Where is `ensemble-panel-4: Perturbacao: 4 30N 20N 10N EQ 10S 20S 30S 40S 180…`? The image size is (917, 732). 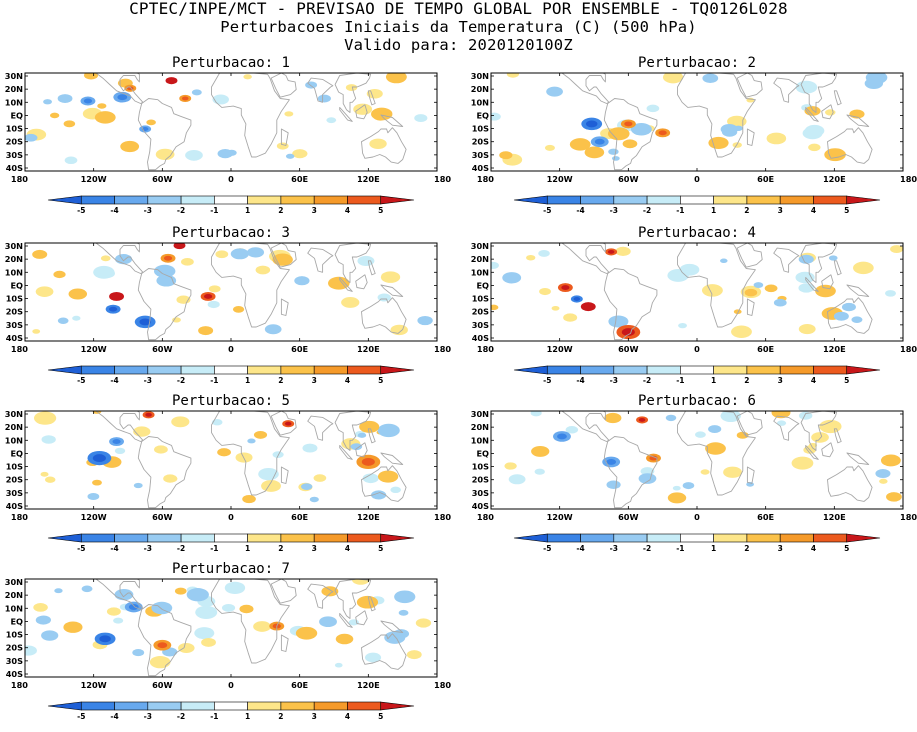 ensemble-panel-4: Perturbacao: 4 30N 20N 10N EQ 10S 20S 30S 40S 180… is located at coordinates (691, 310).